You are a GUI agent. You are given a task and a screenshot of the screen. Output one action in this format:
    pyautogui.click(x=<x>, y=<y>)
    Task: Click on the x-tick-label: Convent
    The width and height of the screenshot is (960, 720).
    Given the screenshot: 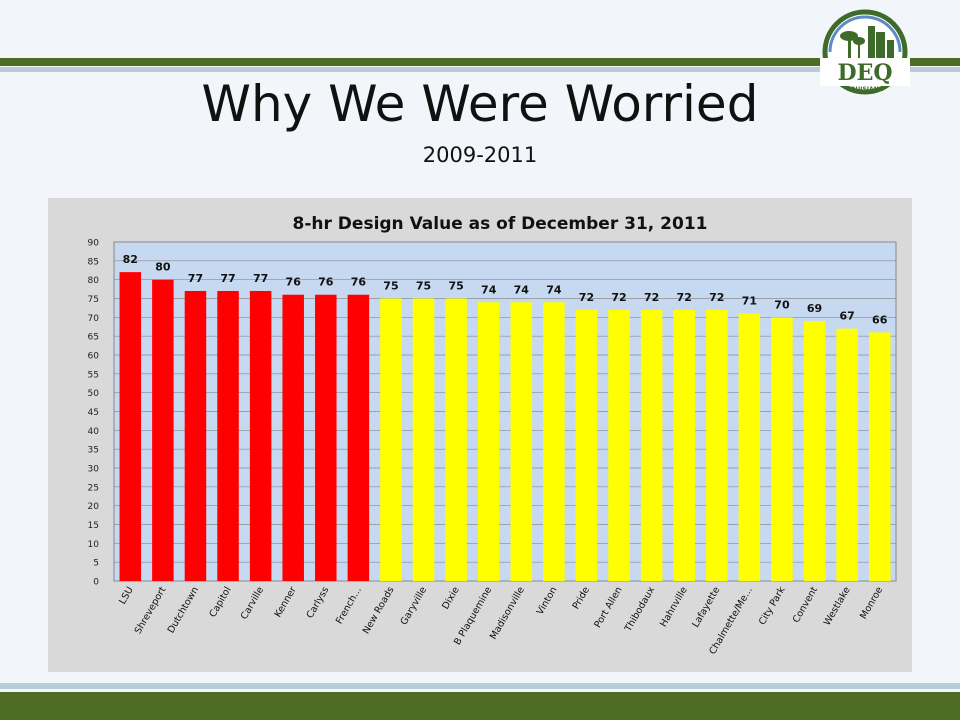 What is the action you would take?
    pyautogui.click(x=806, y=605)
    